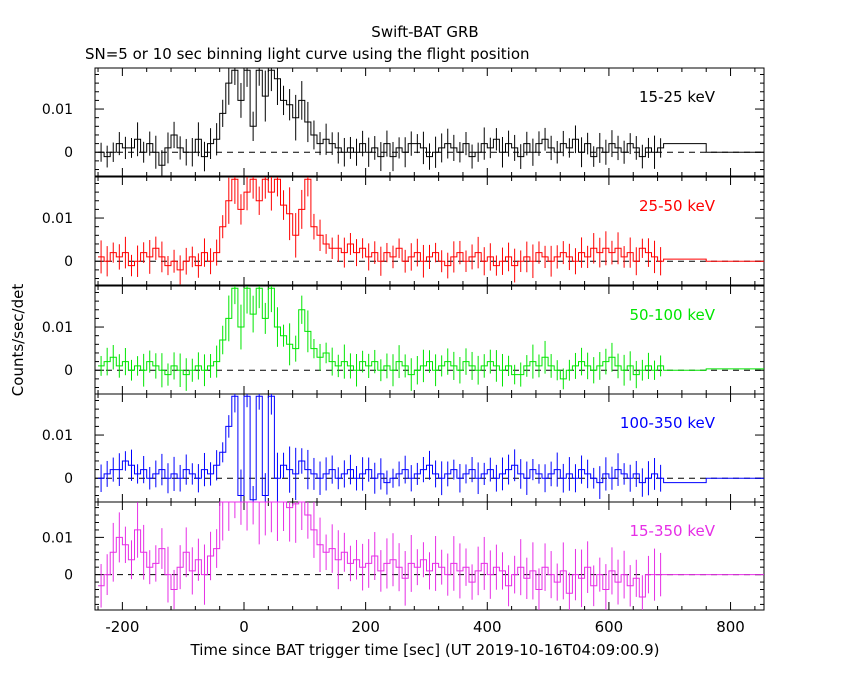  What do you see at coordinates (677, 206) in the screenshot?
I see `band-label: 25-50 keV` at bounding box center [677, 206].